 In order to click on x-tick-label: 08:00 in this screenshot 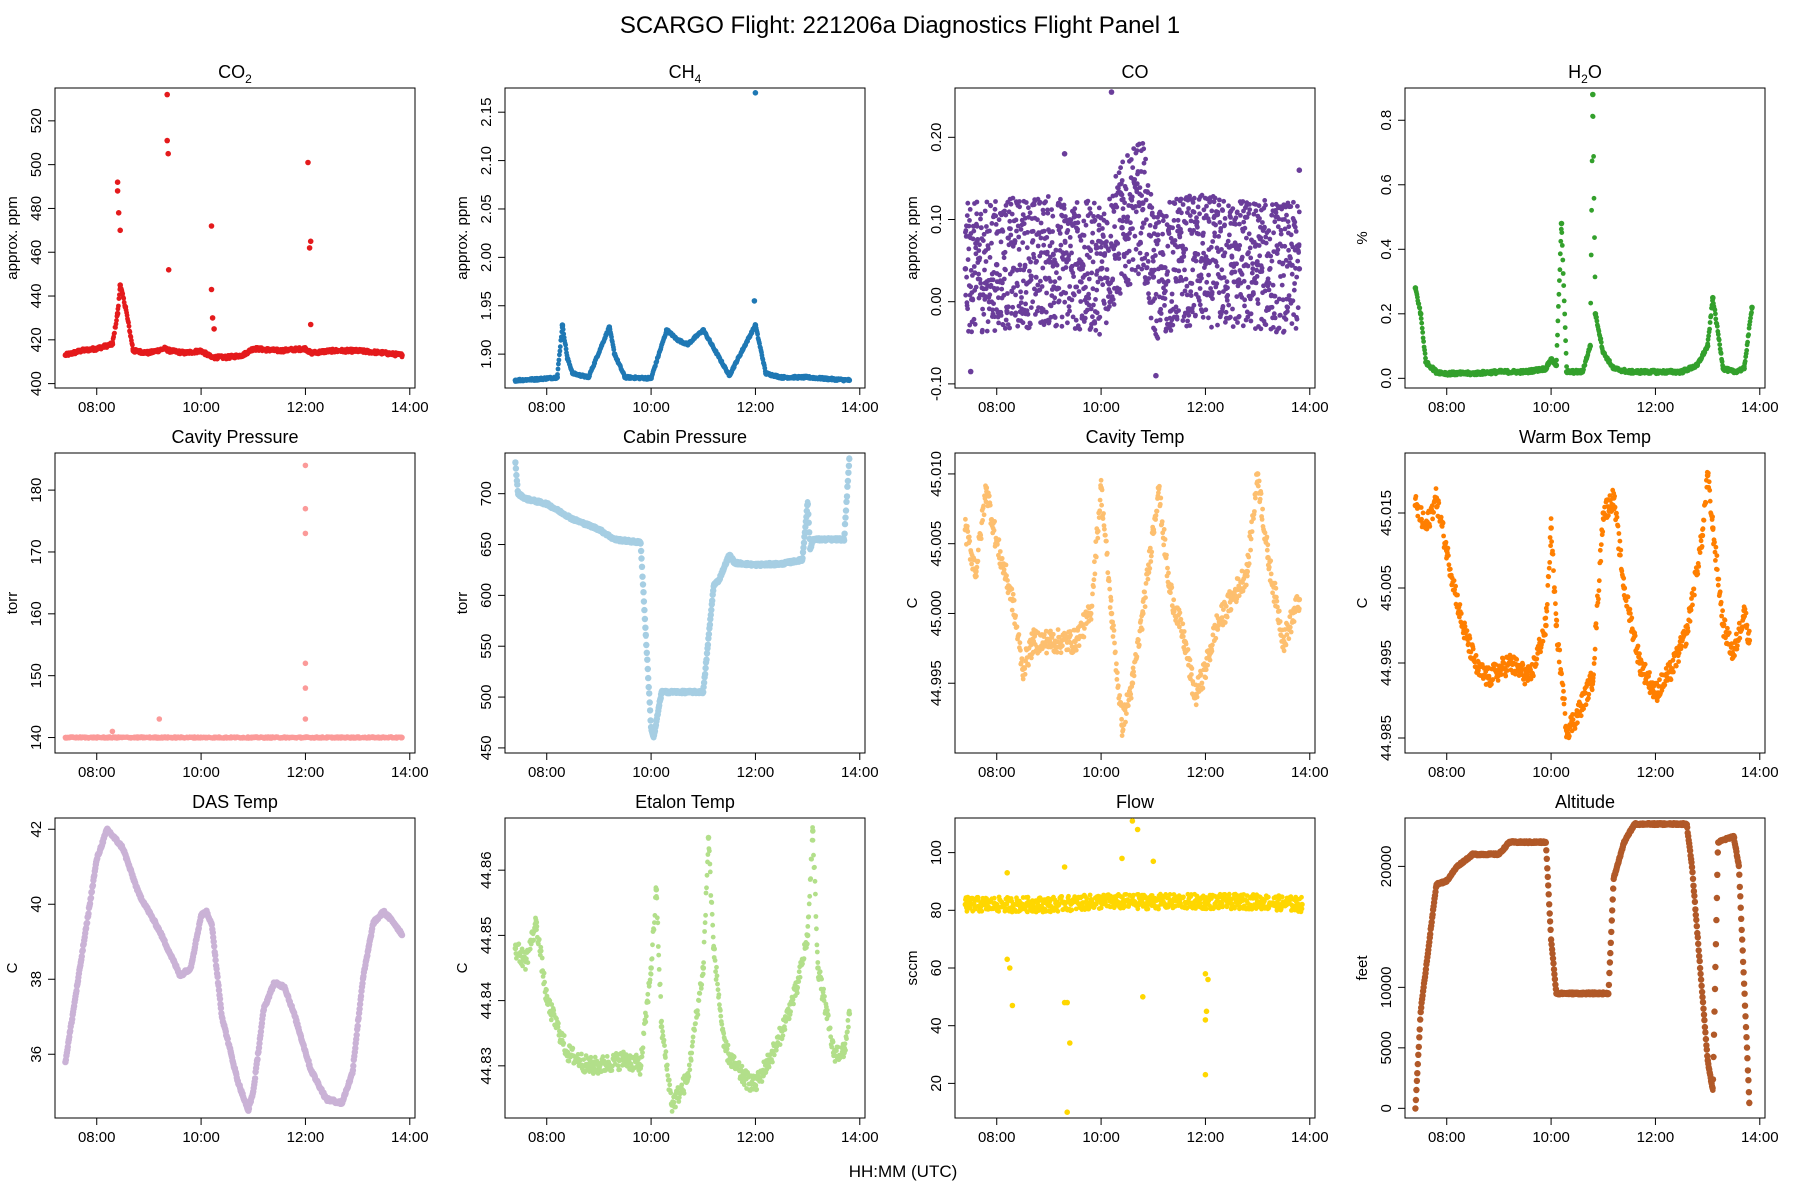, I will do `click(547, 772)`.